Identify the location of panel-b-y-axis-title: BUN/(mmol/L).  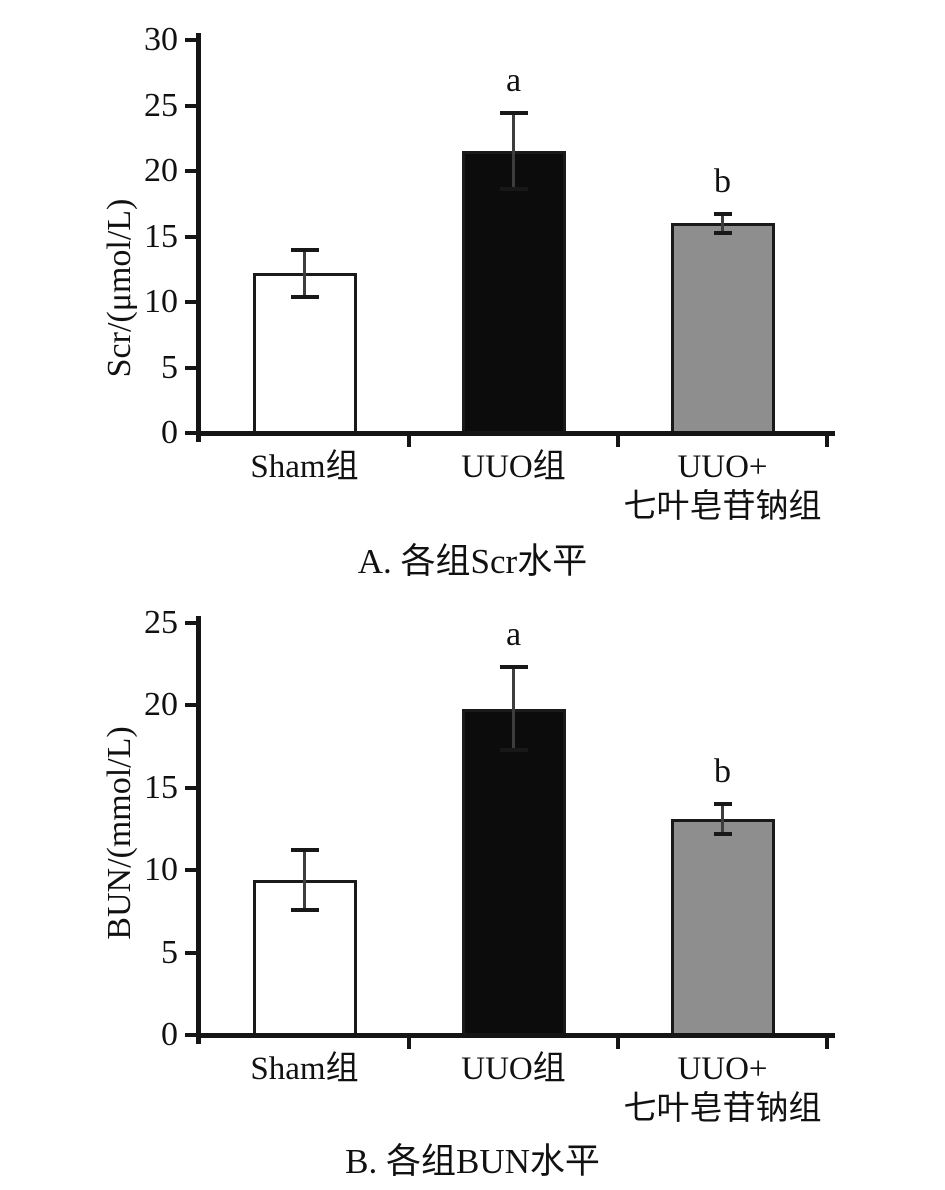
(119, 833).